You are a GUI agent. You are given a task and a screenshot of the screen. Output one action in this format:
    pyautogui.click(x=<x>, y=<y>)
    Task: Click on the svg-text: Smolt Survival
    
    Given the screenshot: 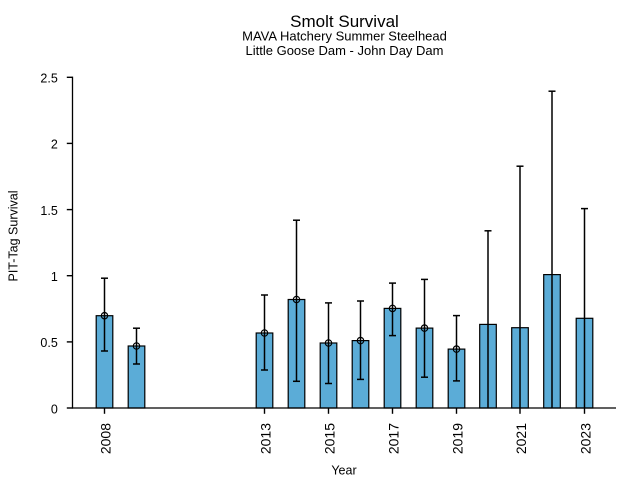 What is the action you would take?
    pyautogui.click(x=344, y=21)
    